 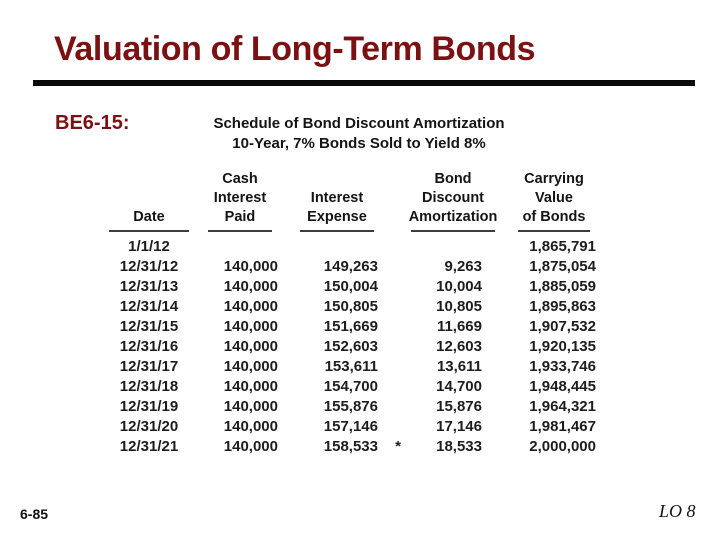 What do you see at coordinates (677, 511) in the screenshot?
I see `learning-objective-tag: LO 8` at bounding box center [677, 511].